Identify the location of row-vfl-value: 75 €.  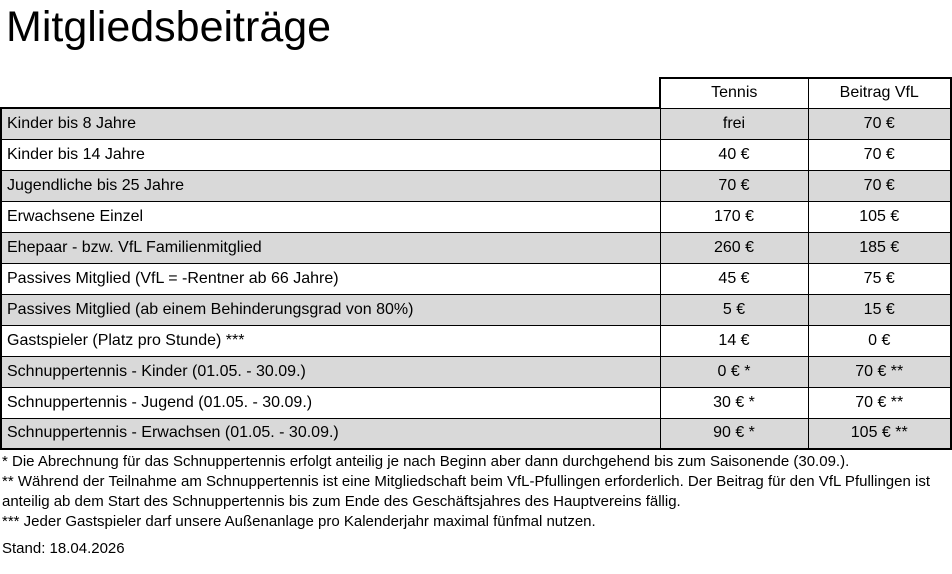
(879, 278).